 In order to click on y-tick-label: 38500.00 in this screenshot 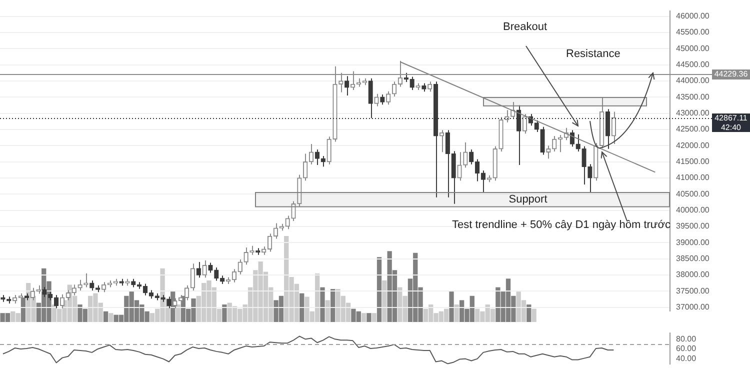, I will do `click(693, 259)`.